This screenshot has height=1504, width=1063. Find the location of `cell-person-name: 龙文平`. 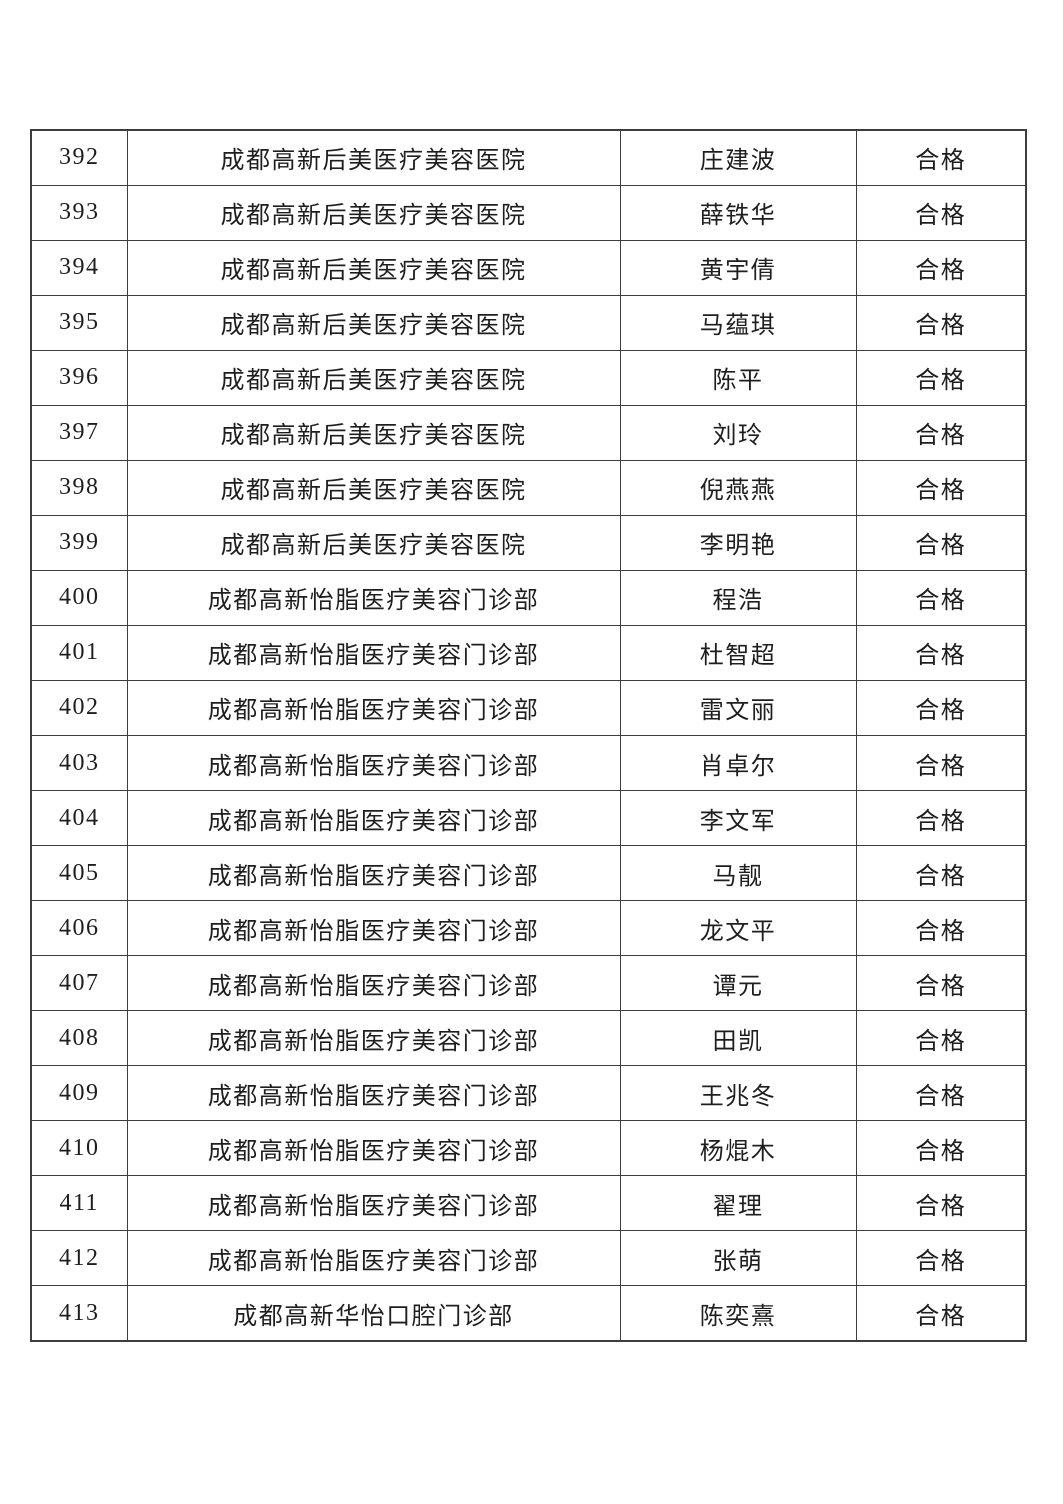

cell-person-name: 龙文平 is located at coordinates (738, 928).